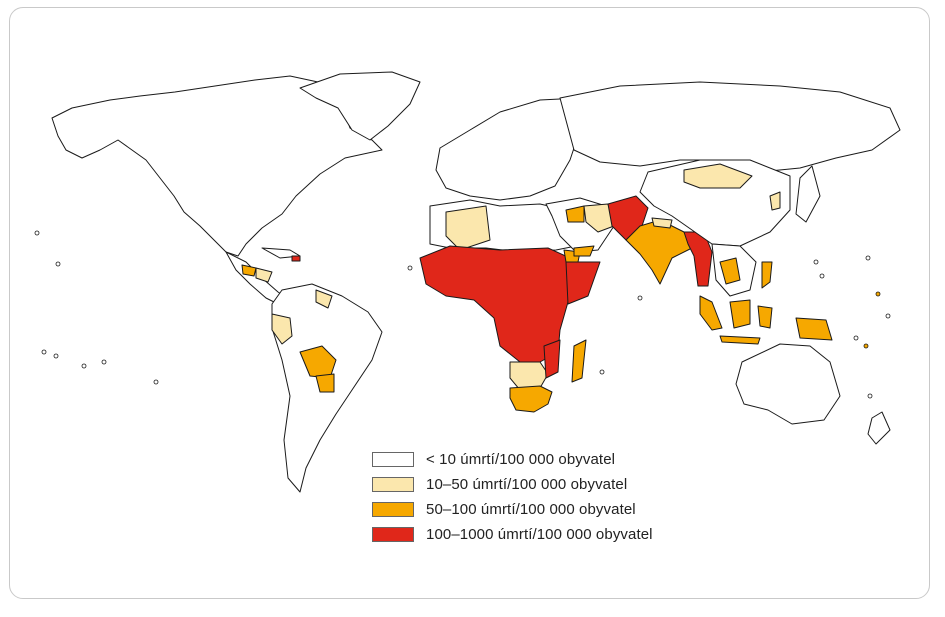 This screenshot has height=617, width=945. I want to click on region-sumatra, so click(711, 313).